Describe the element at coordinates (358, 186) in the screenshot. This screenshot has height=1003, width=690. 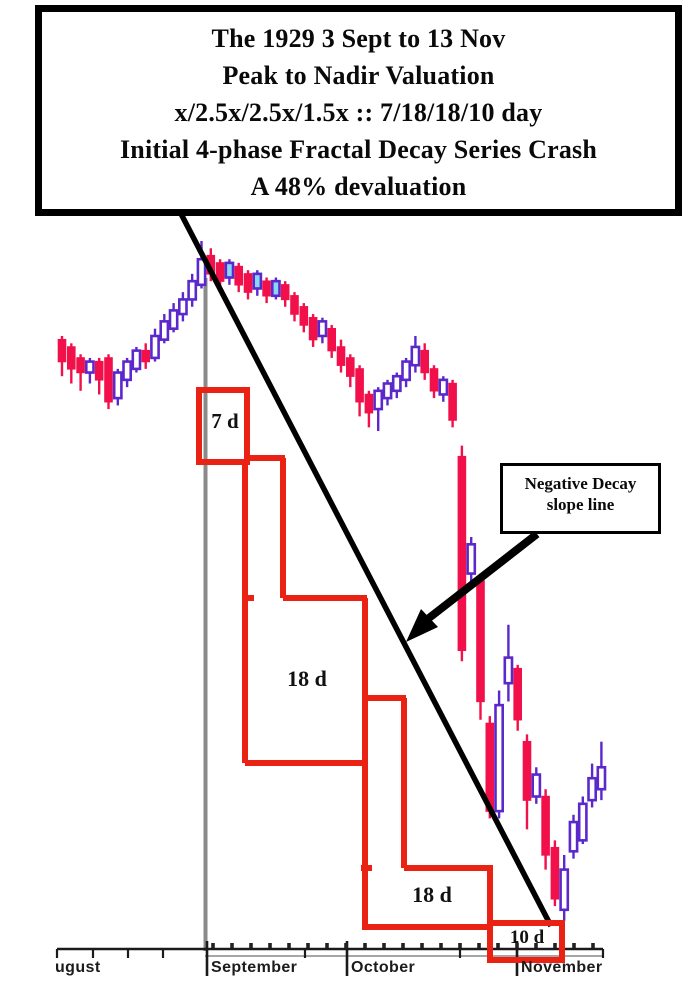
I see `title-line-5: A 48% devaluation` at that location.